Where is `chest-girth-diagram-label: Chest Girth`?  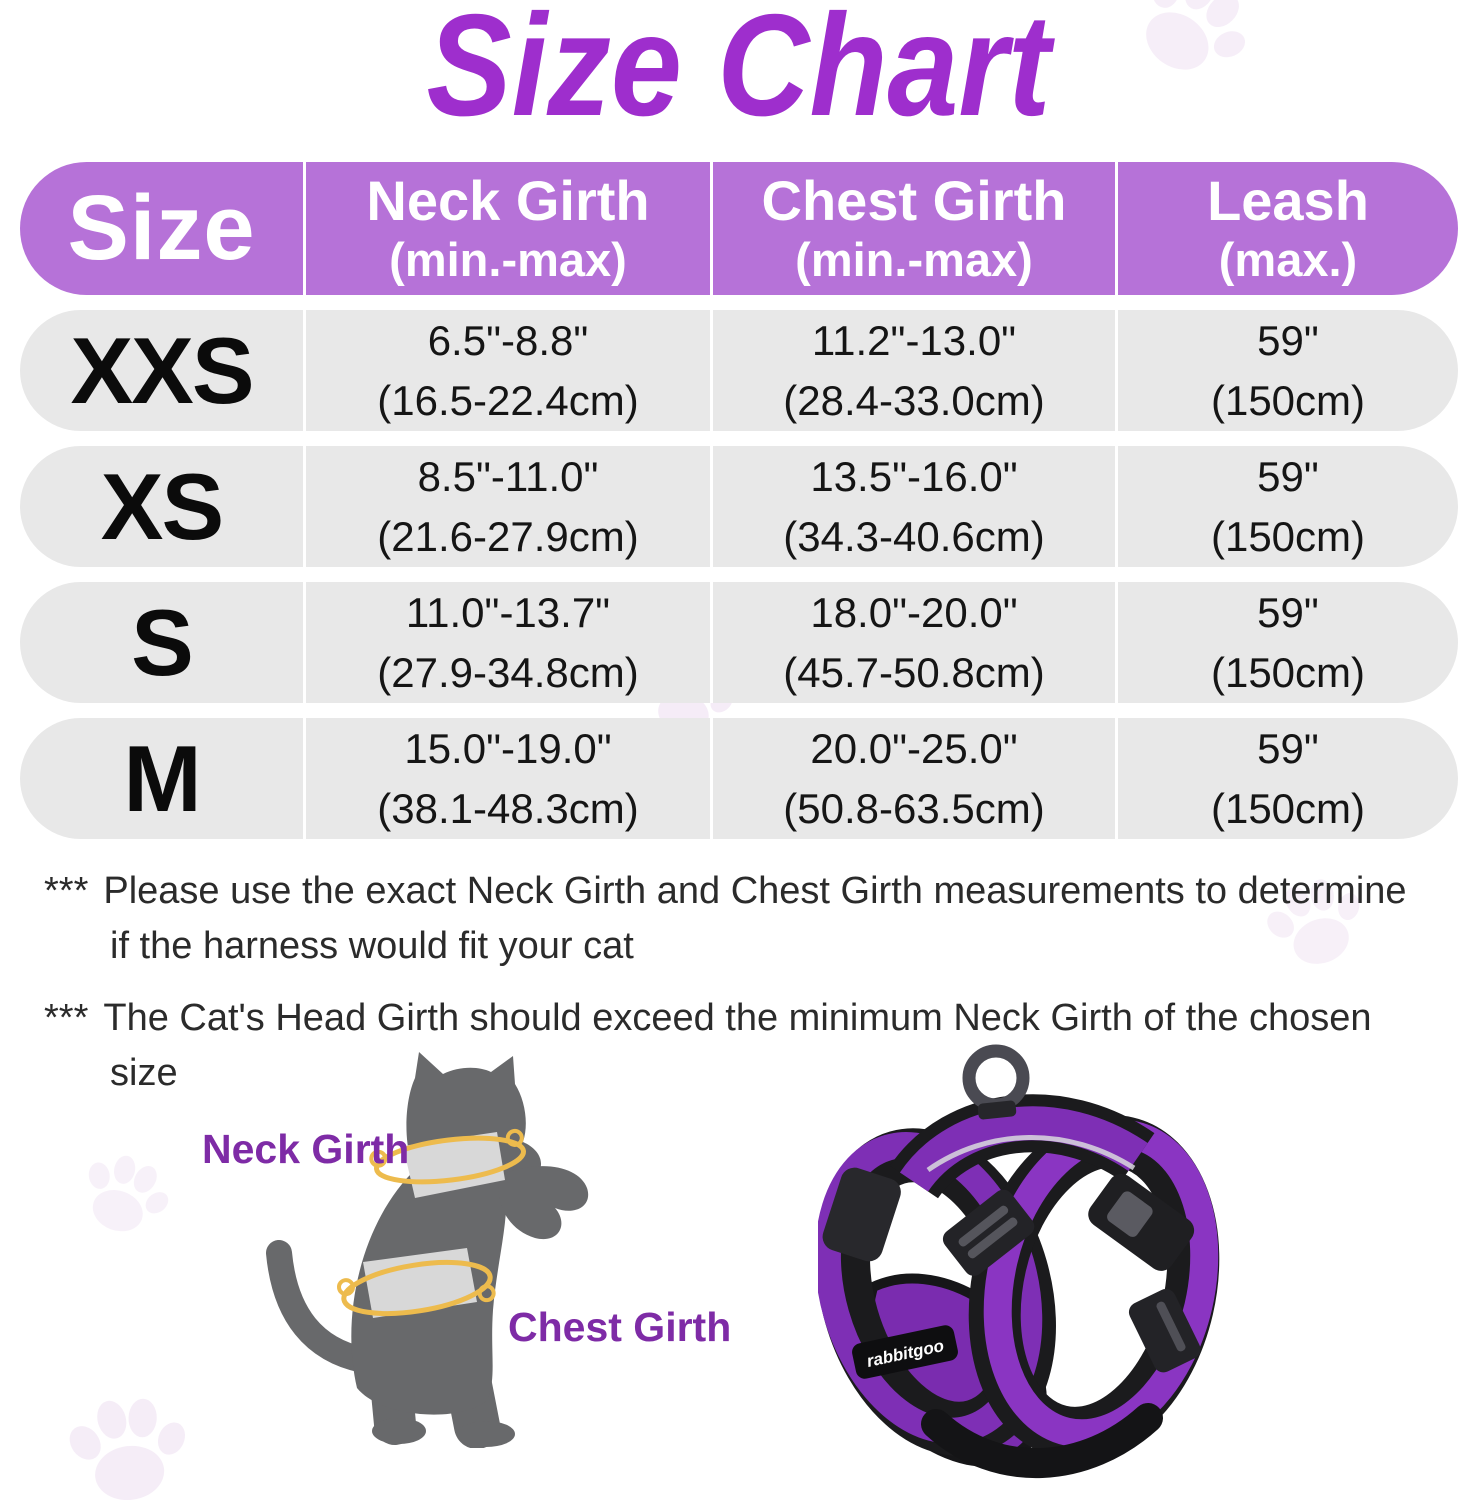
chest-girth-diagram-label: Chest Girth is located at coordinates (620, 1327).